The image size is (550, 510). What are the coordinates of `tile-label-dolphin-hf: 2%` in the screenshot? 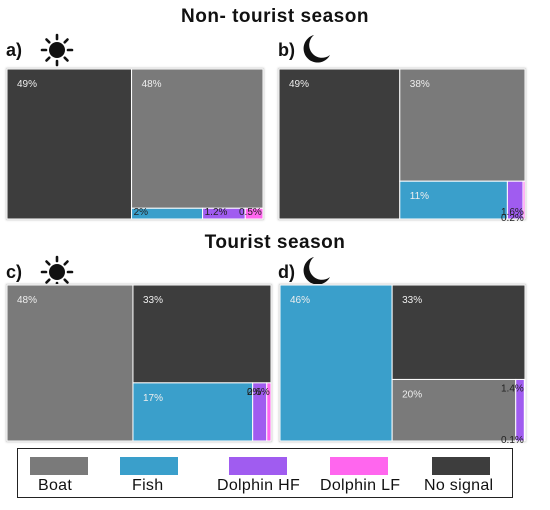 It's located at (254, 392).